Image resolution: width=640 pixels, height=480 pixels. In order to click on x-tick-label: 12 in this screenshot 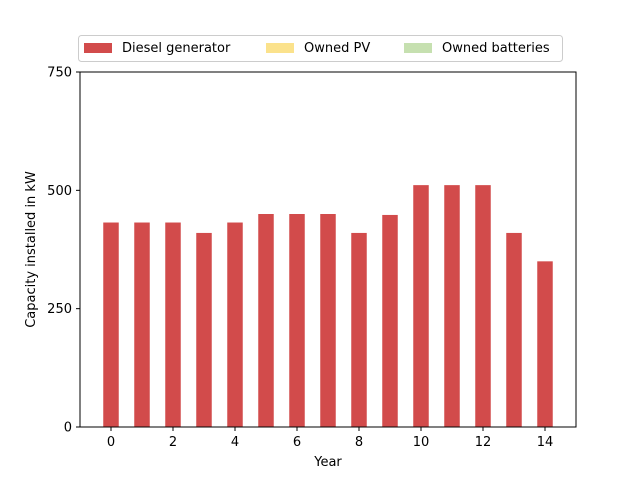, I will do `click(483, 442)`.